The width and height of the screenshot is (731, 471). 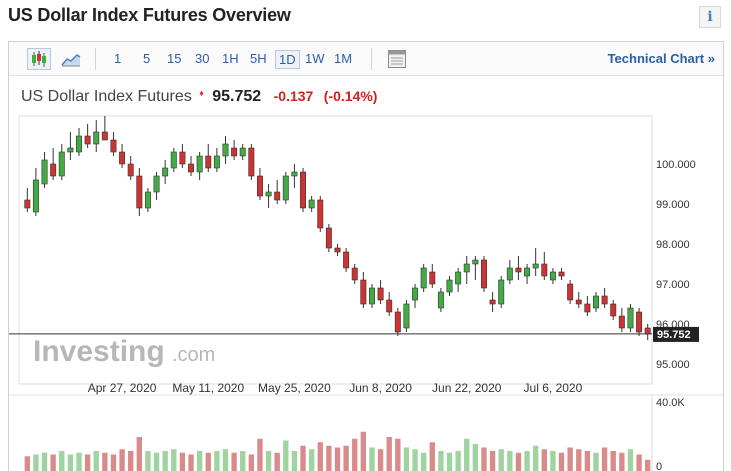 What do you see at coordinates (315, 58) in the screenshot?
I see `timeframe-1w-button: 1W` at bounding box center [315, 58].